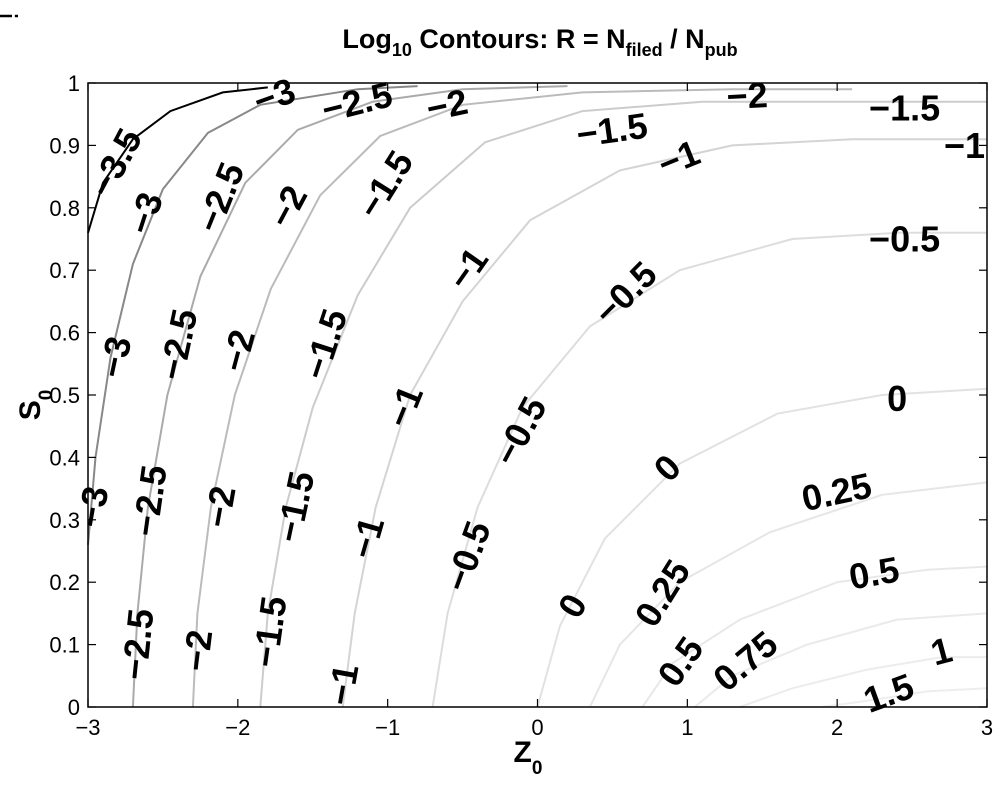 The image size is (997, 793). Describe the element at coordinates (35, 405) in the screenshot. I see `y-axis-label: S0` at that location.